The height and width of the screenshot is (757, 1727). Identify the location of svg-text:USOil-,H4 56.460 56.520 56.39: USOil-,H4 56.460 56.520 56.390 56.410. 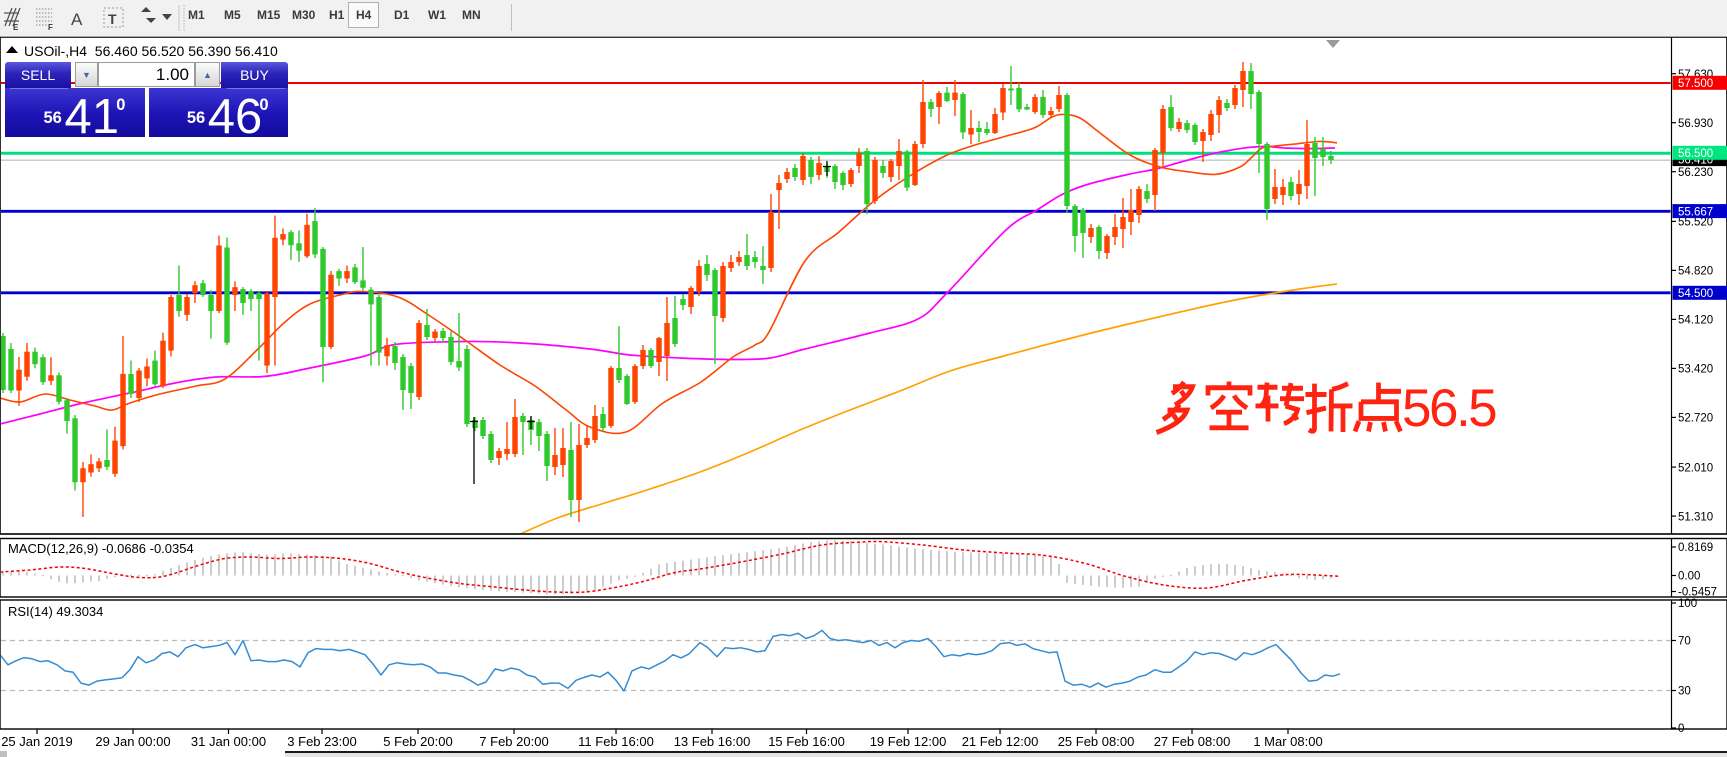
(151, 51).